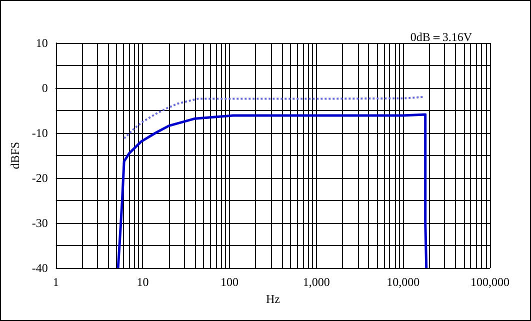 Image resolution: width=531 pixels, height=321 pixels. What do you see at coordinates (40, 178) in the screenshot?
I see `y-tick-label: -20` at bounding box center [40, 178].